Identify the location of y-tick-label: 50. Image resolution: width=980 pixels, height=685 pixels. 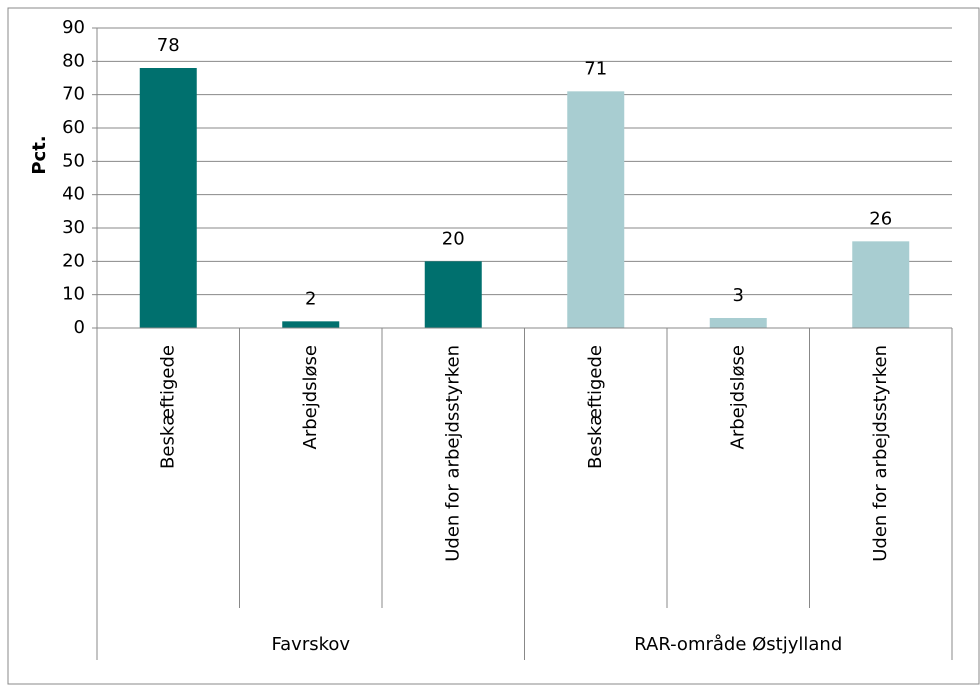
(73, 160).